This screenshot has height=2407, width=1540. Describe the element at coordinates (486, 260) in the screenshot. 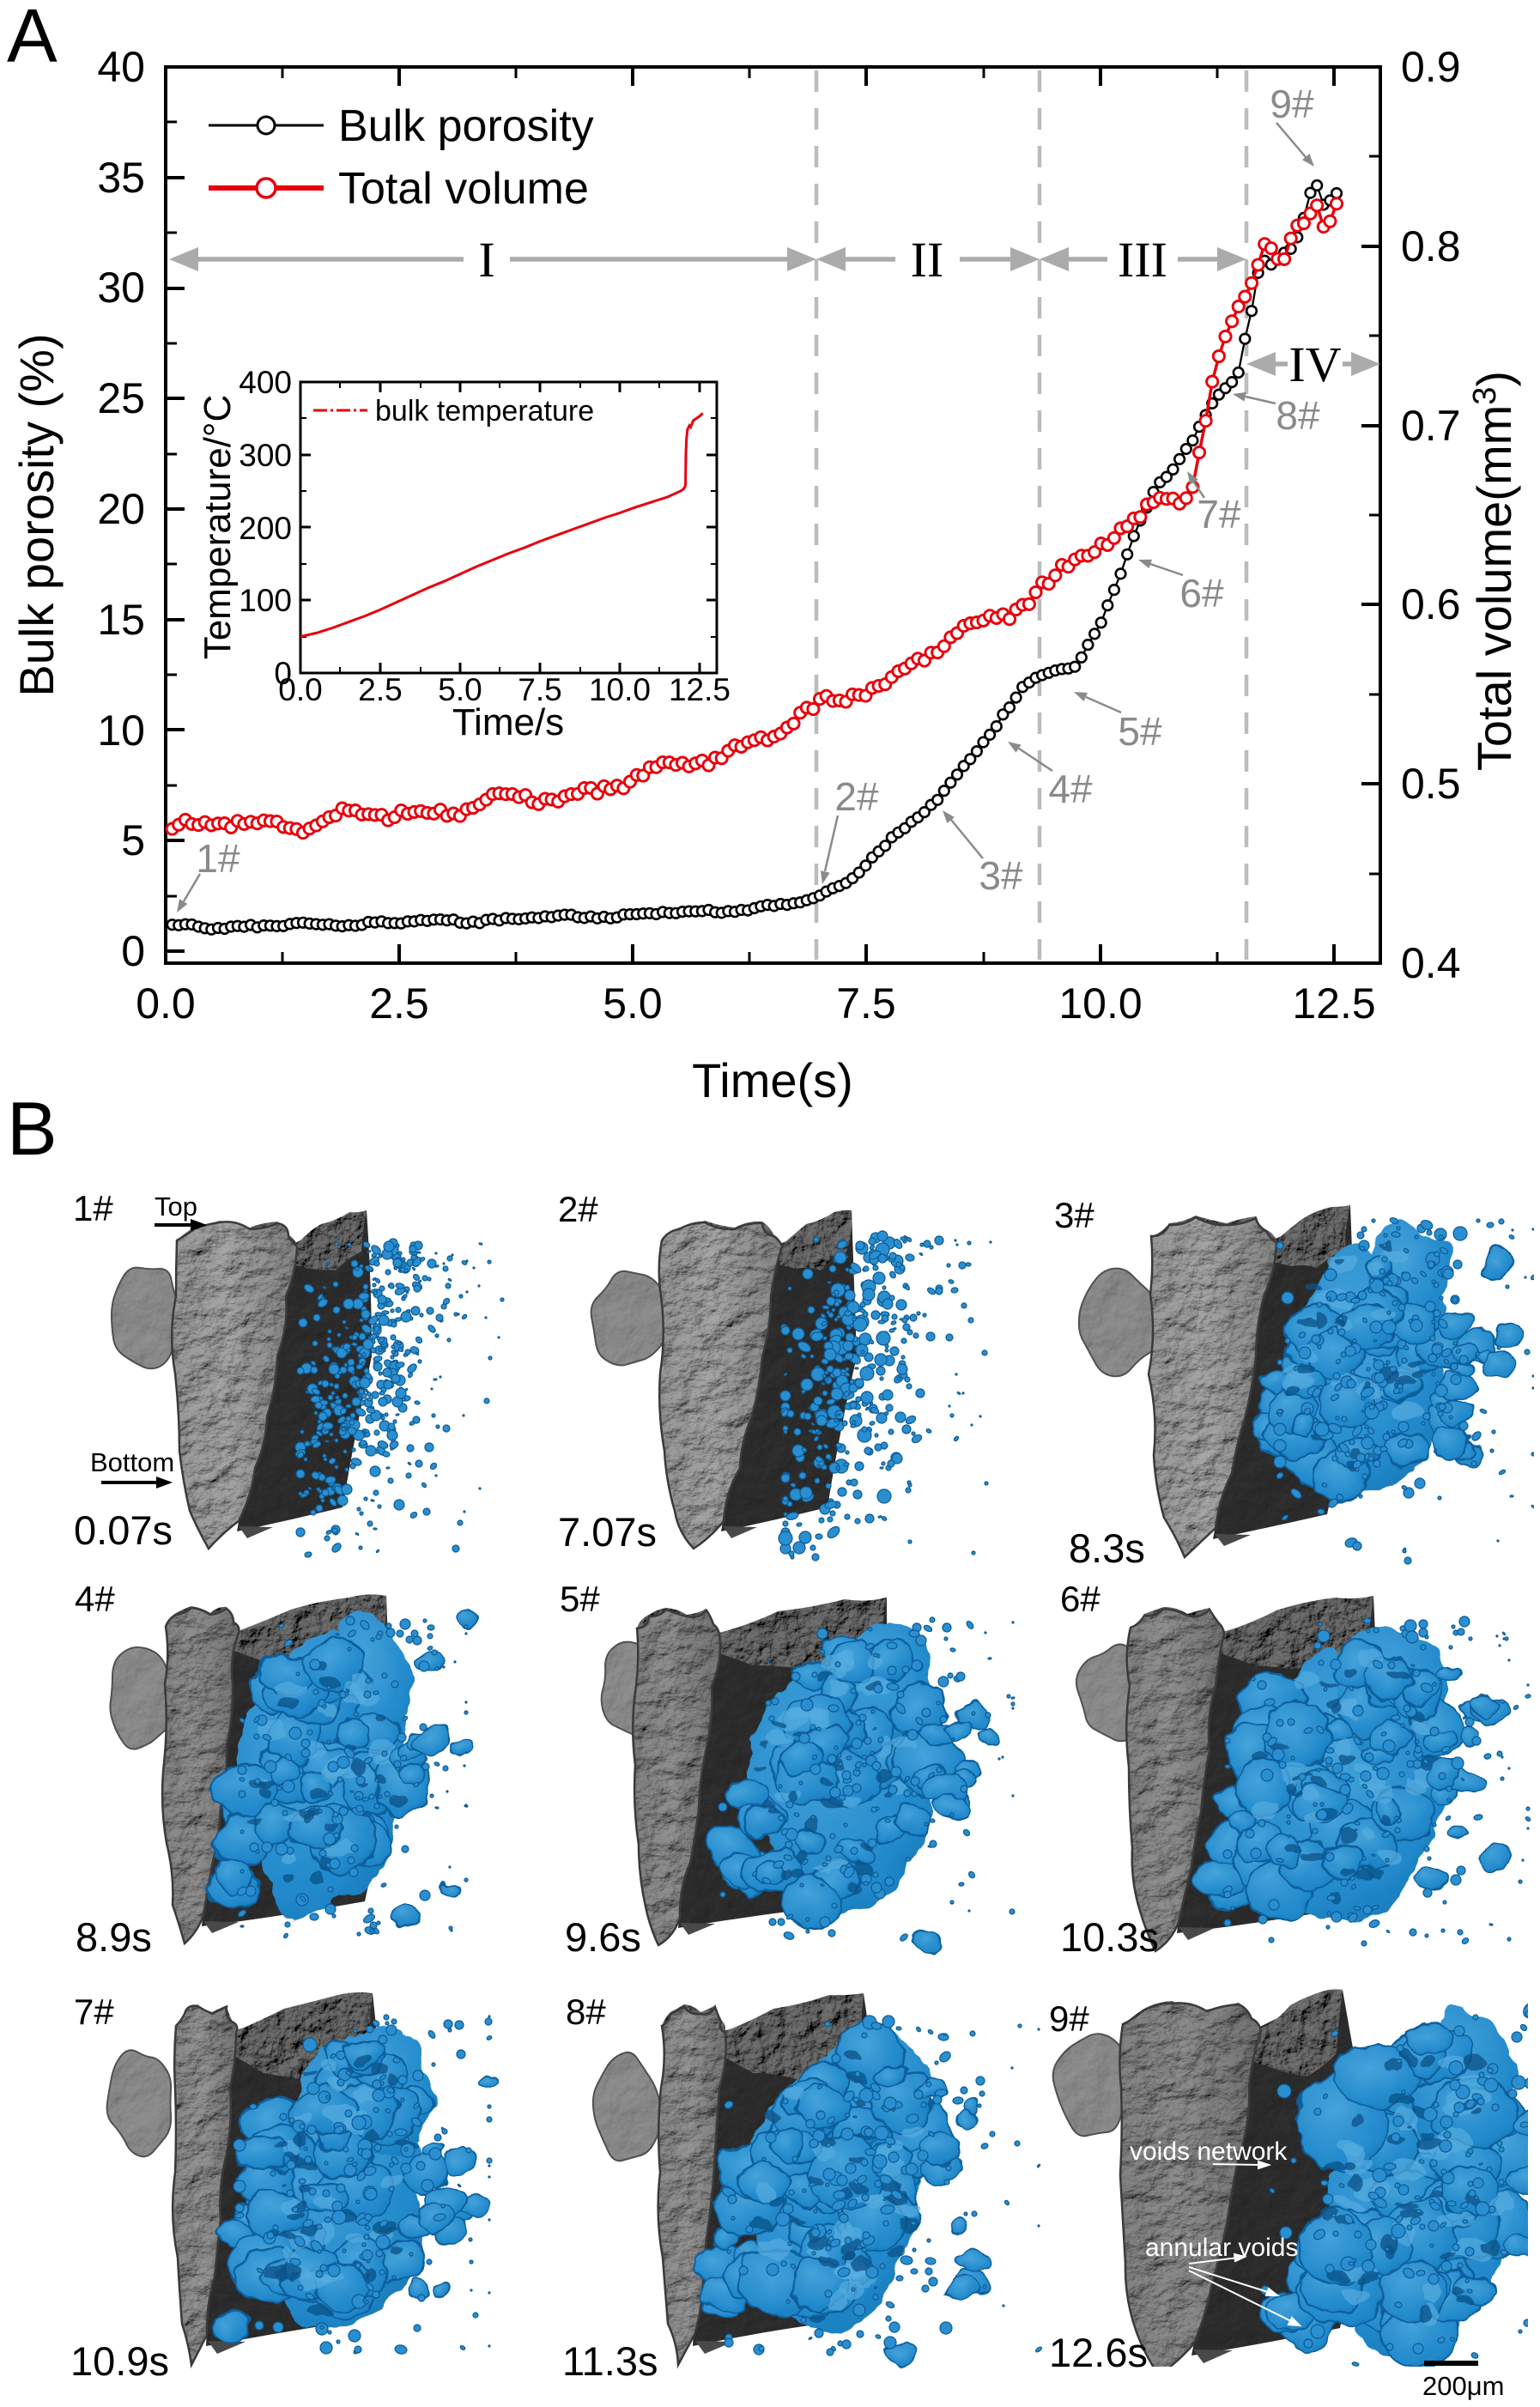

I see `svg-text: I` at that location.